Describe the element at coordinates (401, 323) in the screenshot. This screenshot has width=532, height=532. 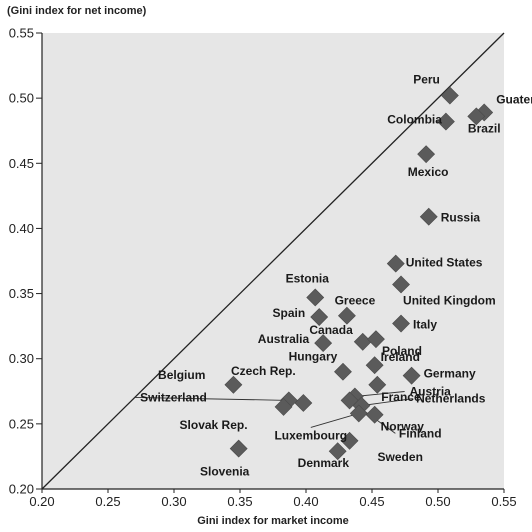
I see `marker-italy` at that location.